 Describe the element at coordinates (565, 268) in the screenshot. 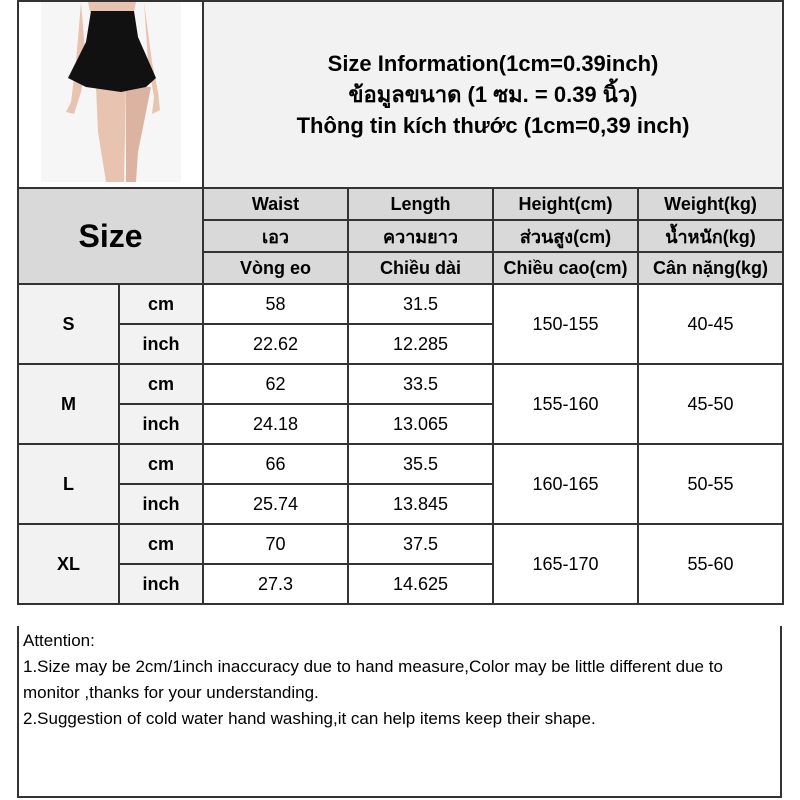

I see `col-header-height-vi: Chiều cao(cm)` at that location.